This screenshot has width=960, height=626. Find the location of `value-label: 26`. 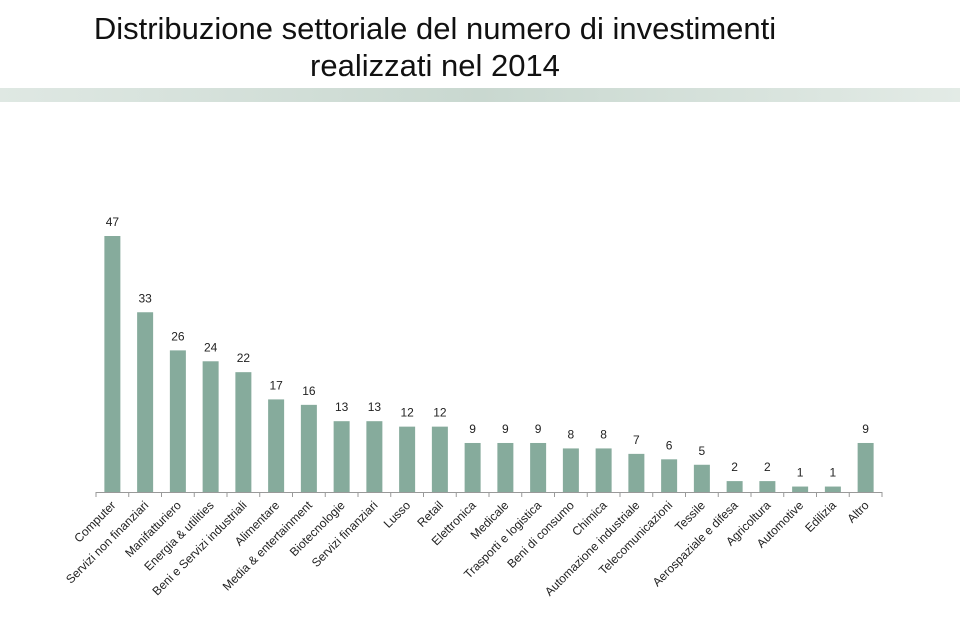

value-label: 26 is located at coordinates (178, 336).